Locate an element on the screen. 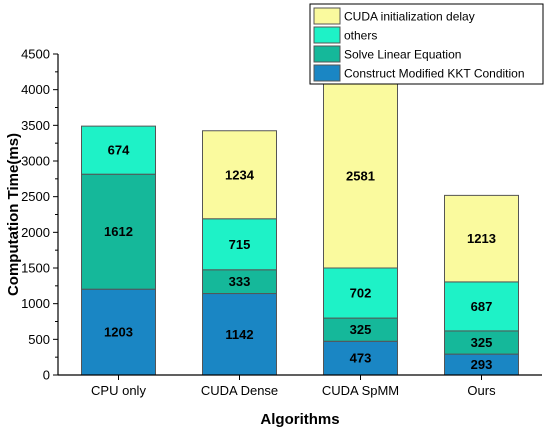 This screenshot has height=430, width=550. x-axis: CPU only CUDA Dense CUDA SpMM Ours is located at coordinates (300, 386).